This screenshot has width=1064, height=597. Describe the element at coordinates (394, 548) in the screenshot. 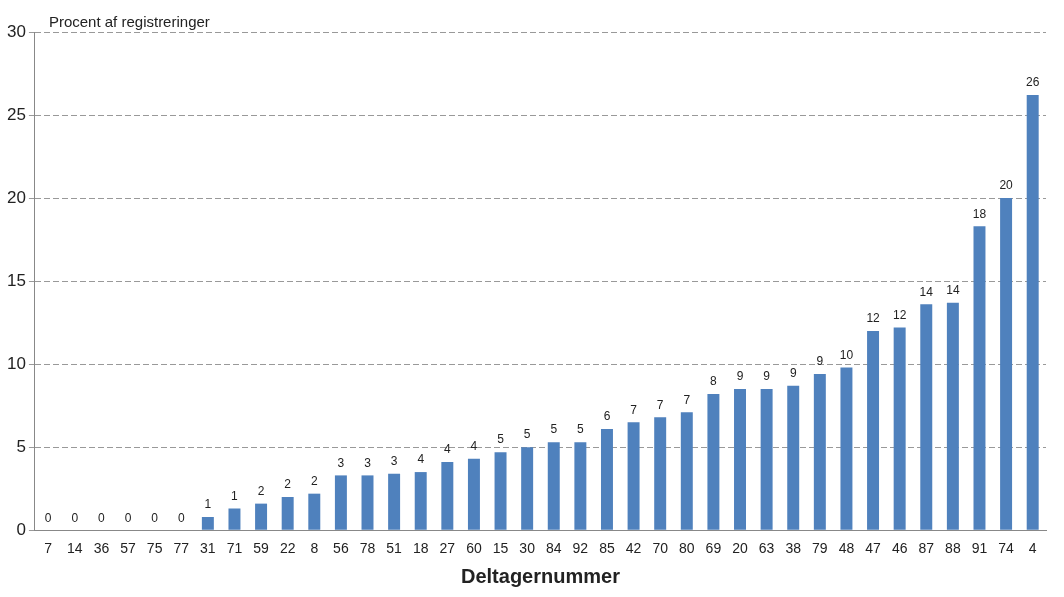

I see `x-tick-label: 51` at that location.